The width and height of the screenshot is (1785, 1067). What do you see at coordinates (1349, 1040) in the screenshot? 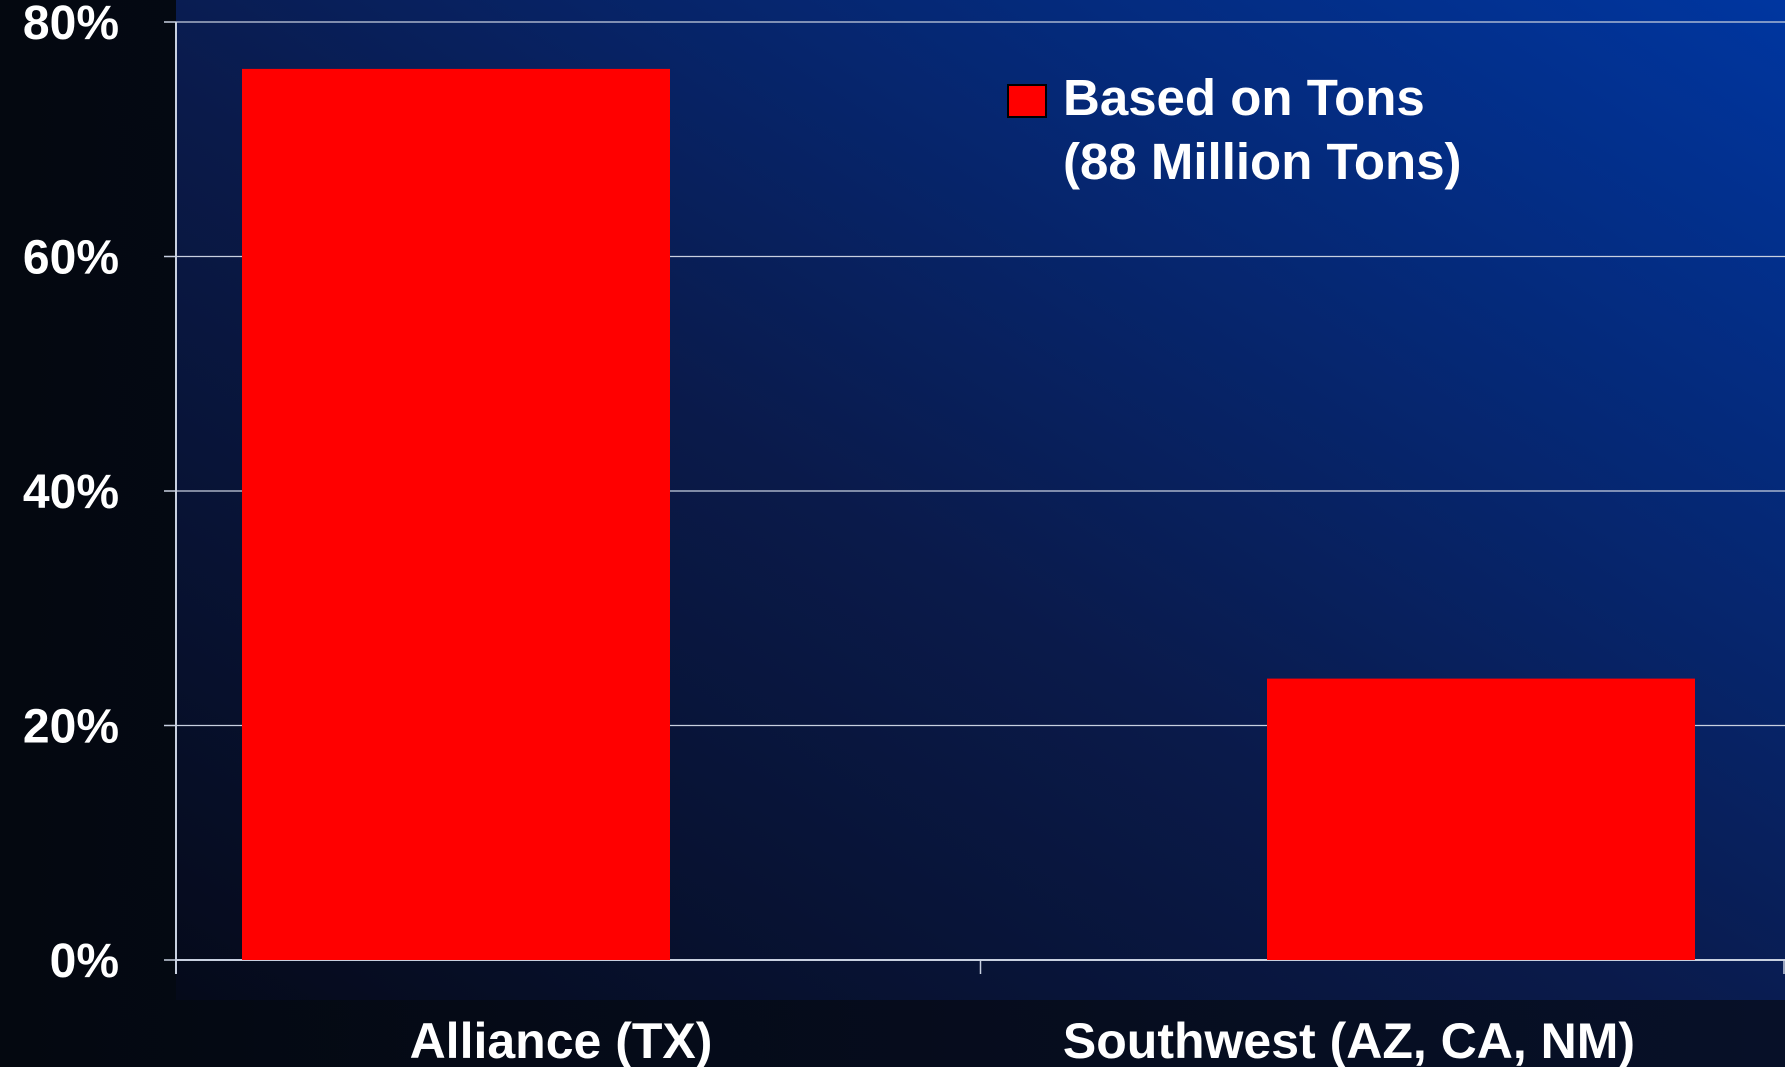
I see `x-tick-label: Southwest (AZ, CA, NM)` at bounding box center [1349, 1040].